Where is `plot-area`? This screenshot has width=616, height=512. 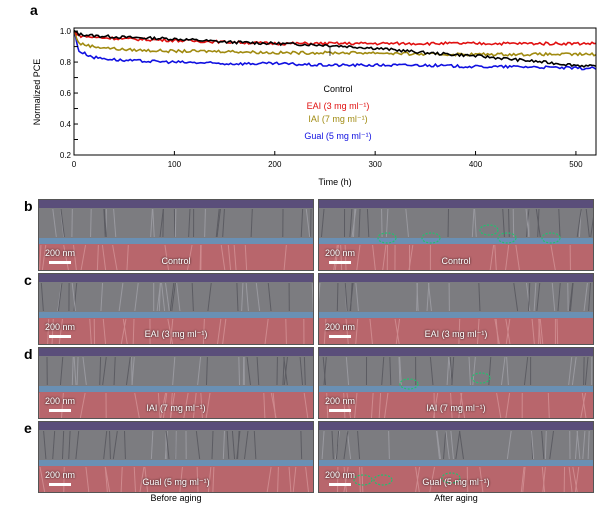 plot-area is located at coordinates (335, 50).